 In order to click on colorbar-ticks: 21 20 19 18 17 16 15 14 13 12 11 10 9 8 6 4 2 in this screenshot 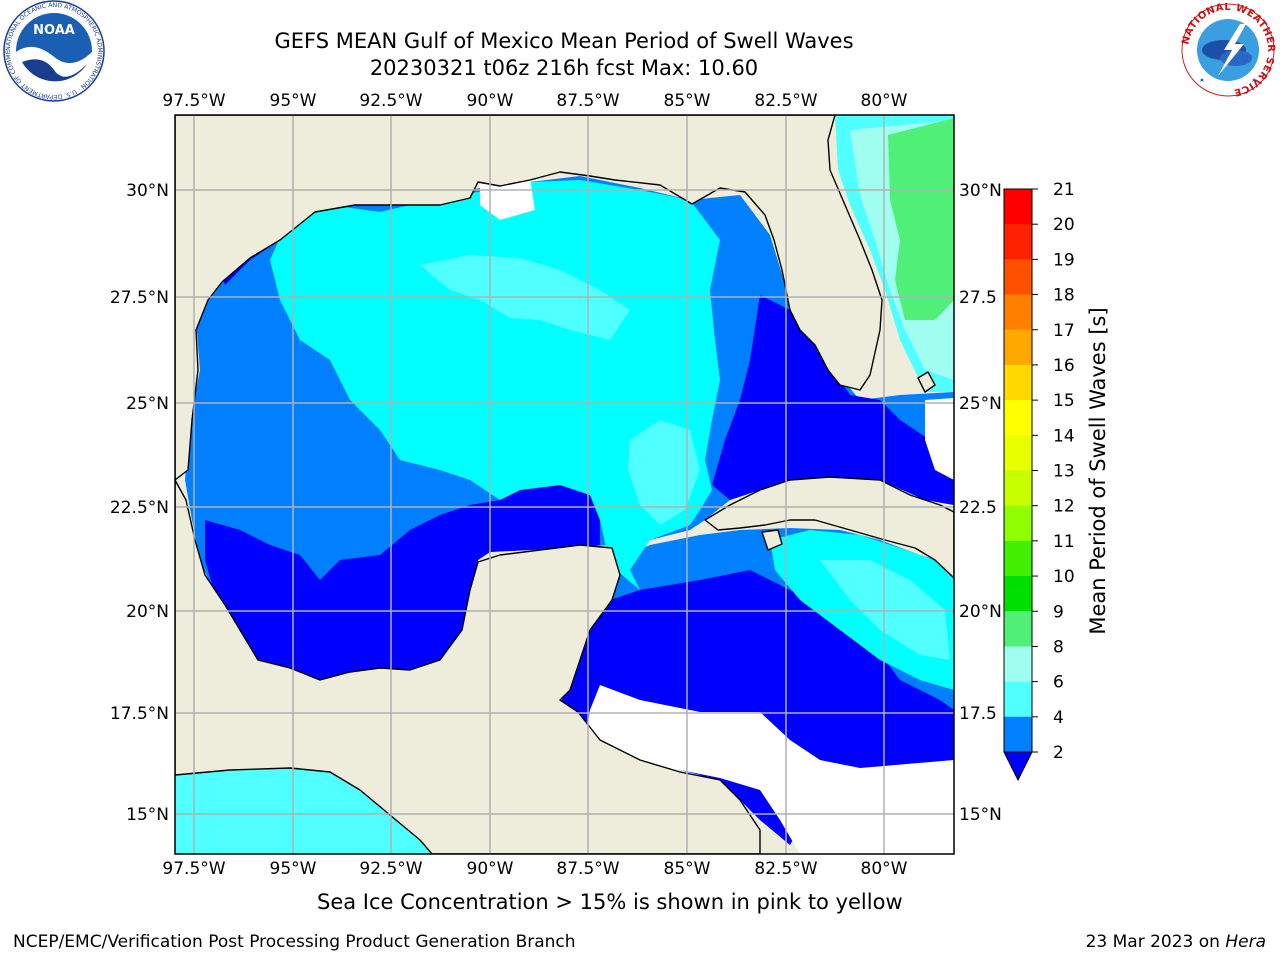, I will do `click(1053, 471)`.